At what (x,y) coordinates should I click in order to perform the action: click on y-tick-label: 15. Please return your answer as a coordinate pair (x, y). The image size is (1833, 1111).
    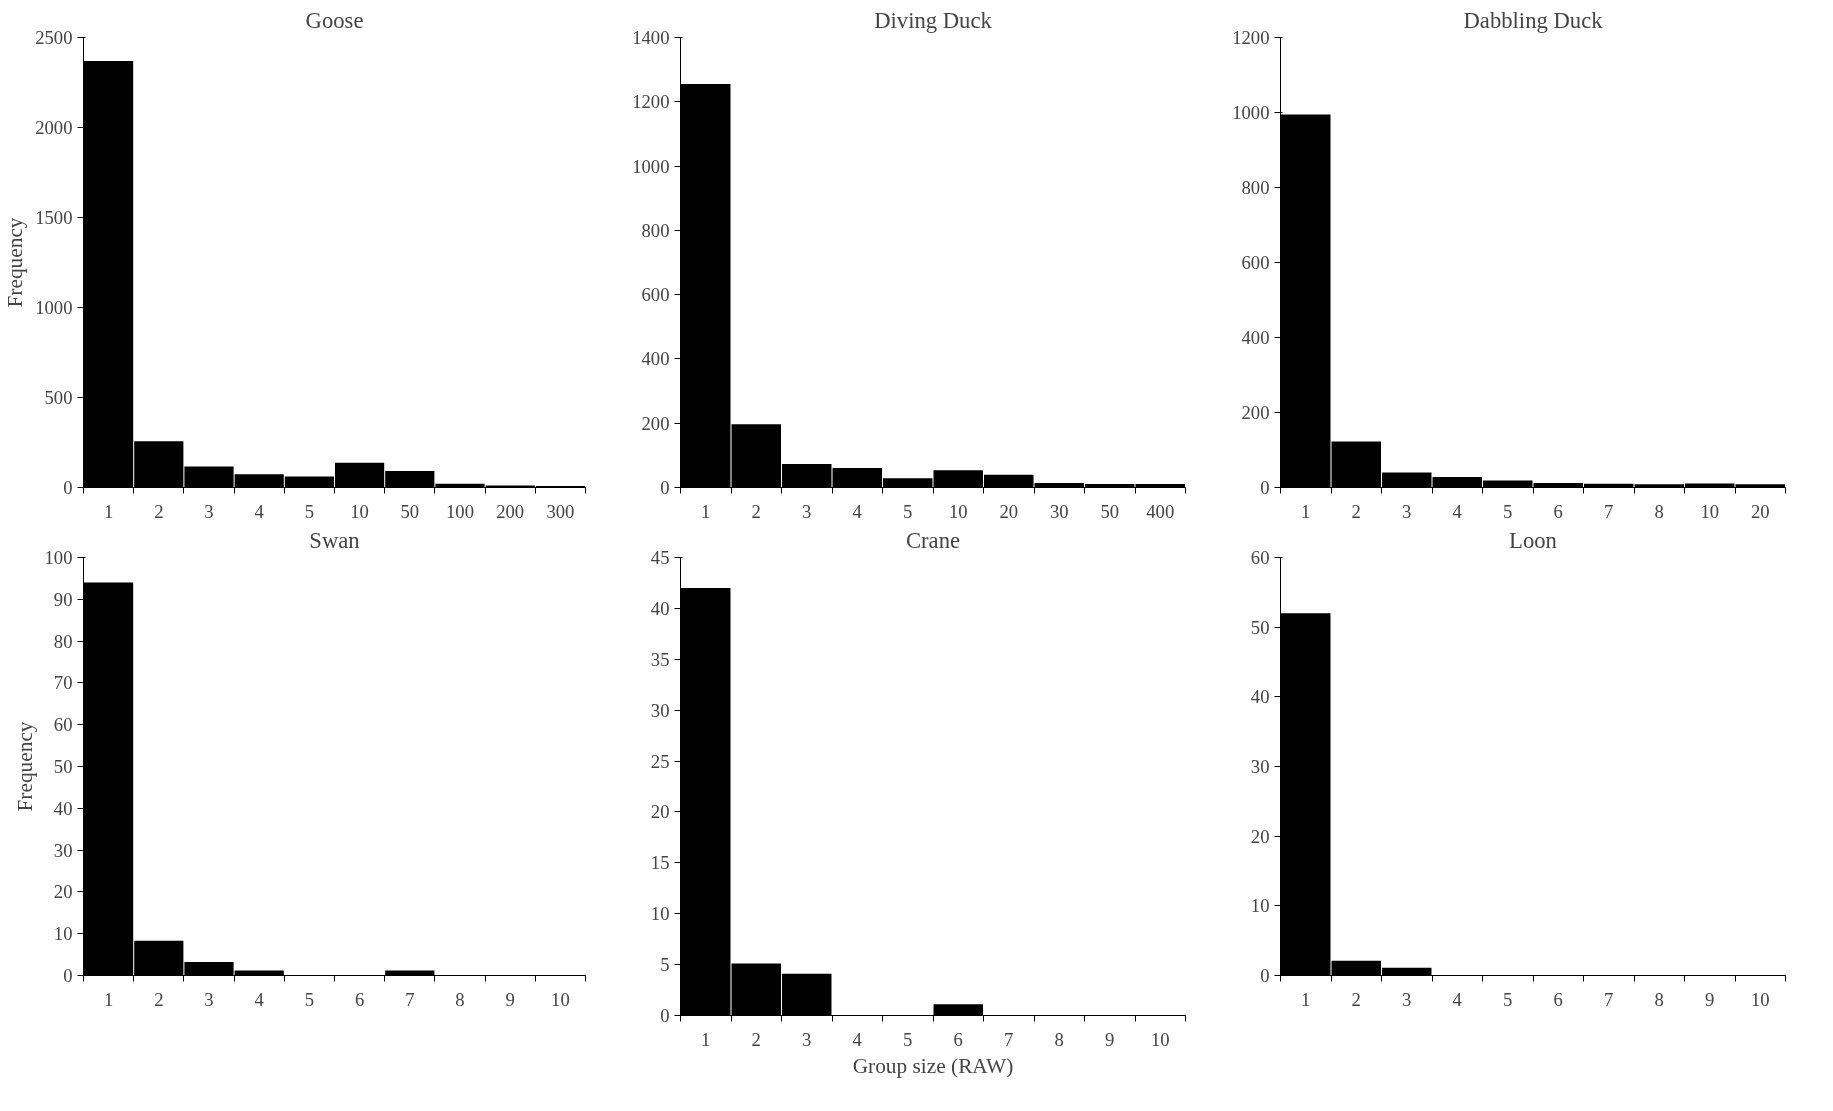
    Looking at the image, I should click on (660, 863).